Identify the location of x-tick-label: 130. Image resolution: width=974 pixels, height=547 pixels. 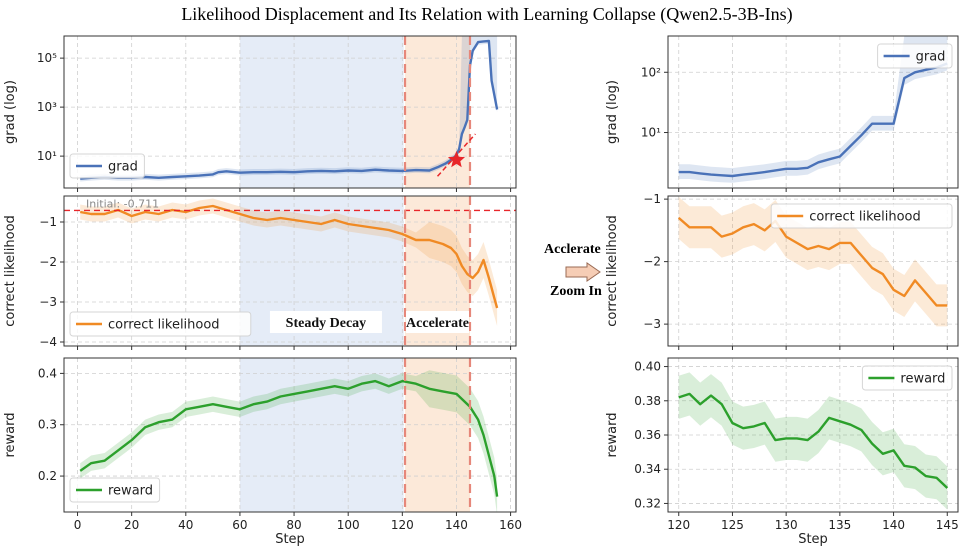
(786, 525).